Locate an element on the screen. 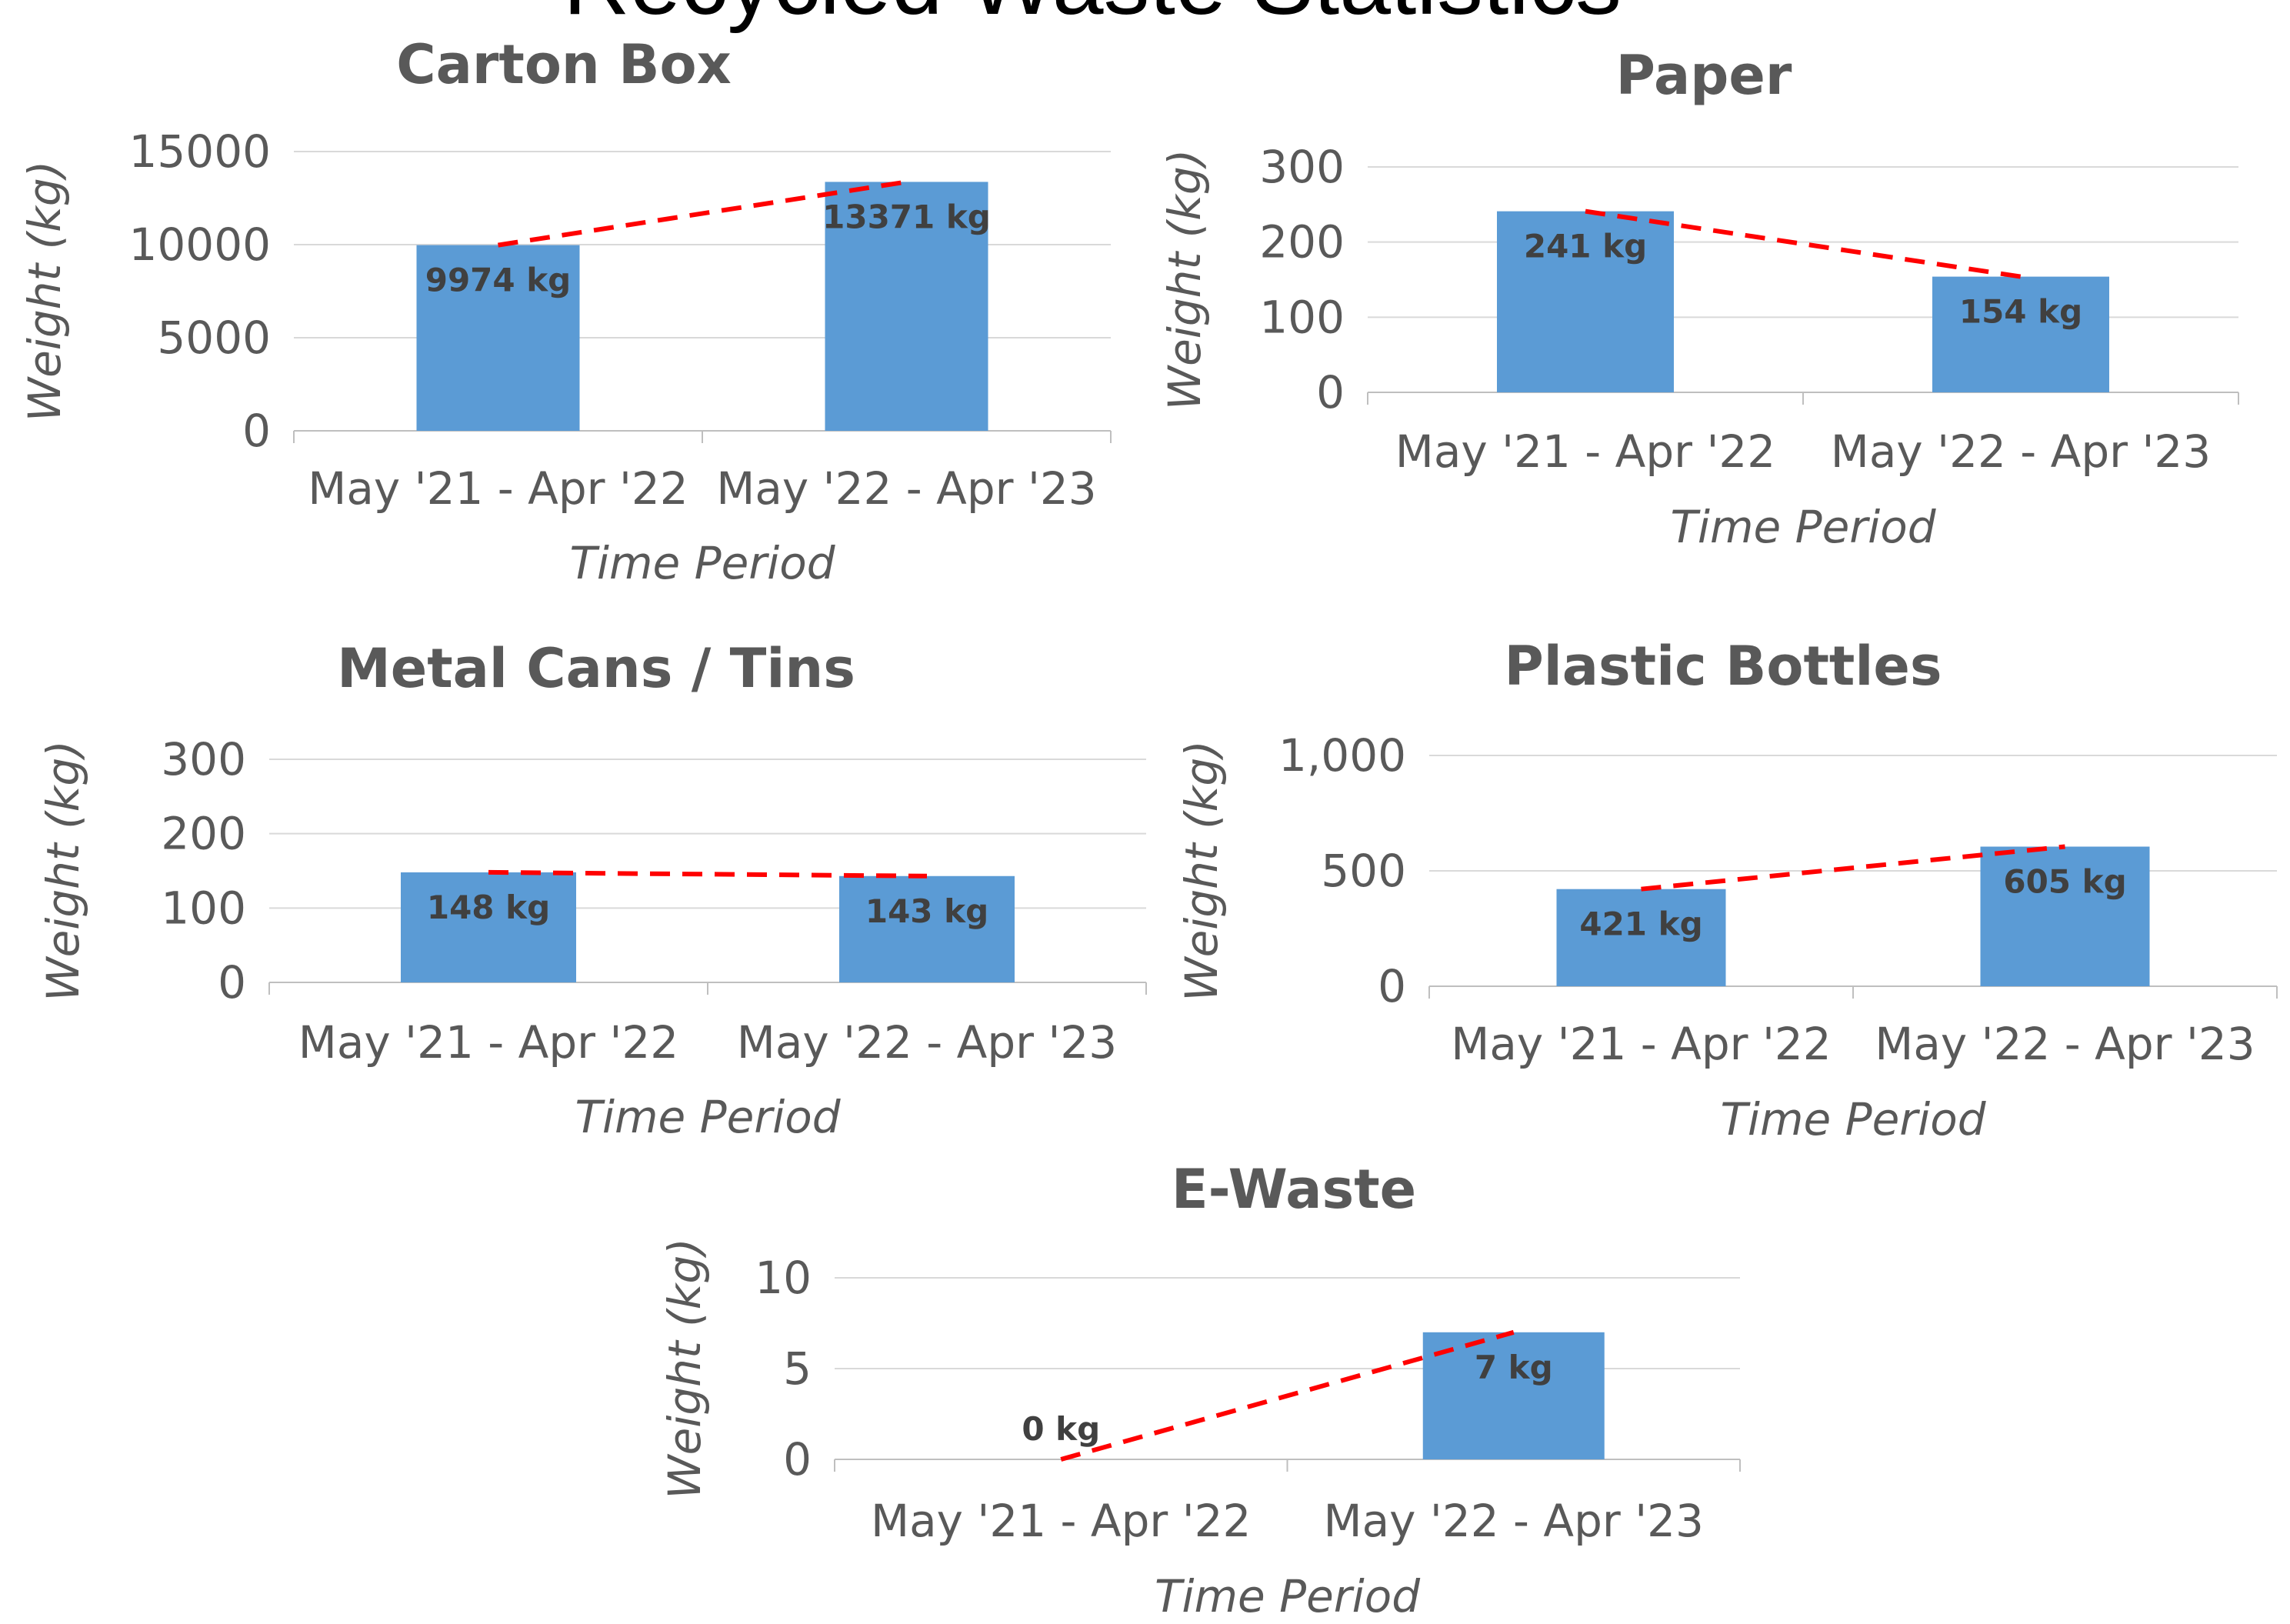 This screenshot has height=1624, width=2290. data-label: 0 kg is located at coordinates (1061, 1429).